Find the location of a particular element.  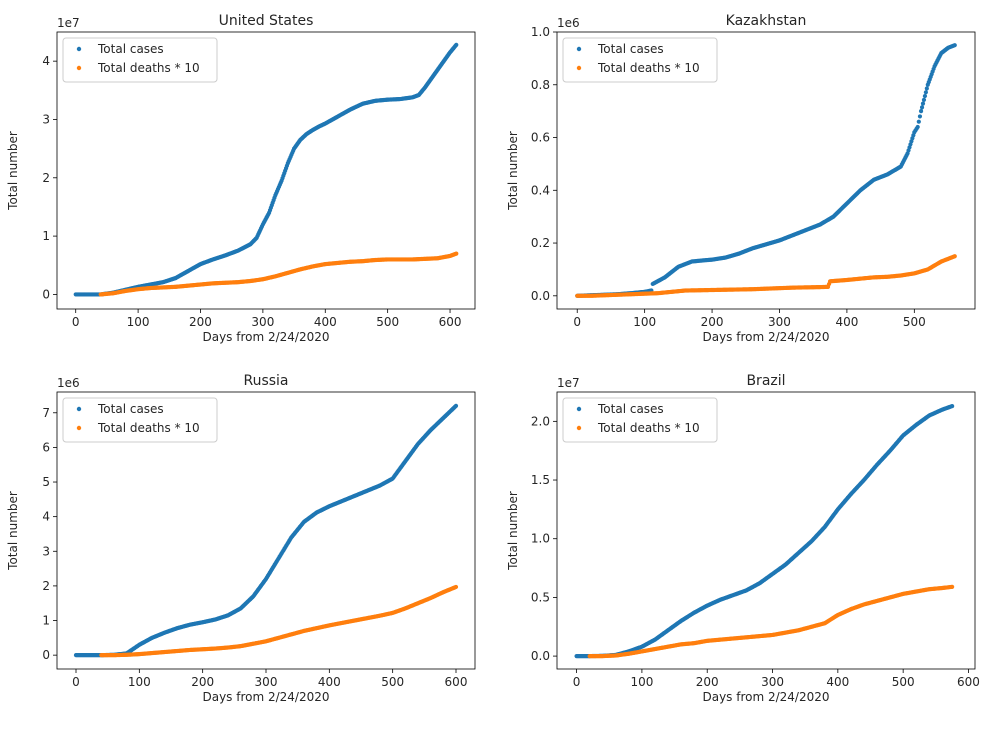

y-tick-label: 0.8 is located at coordinates (540, 85).